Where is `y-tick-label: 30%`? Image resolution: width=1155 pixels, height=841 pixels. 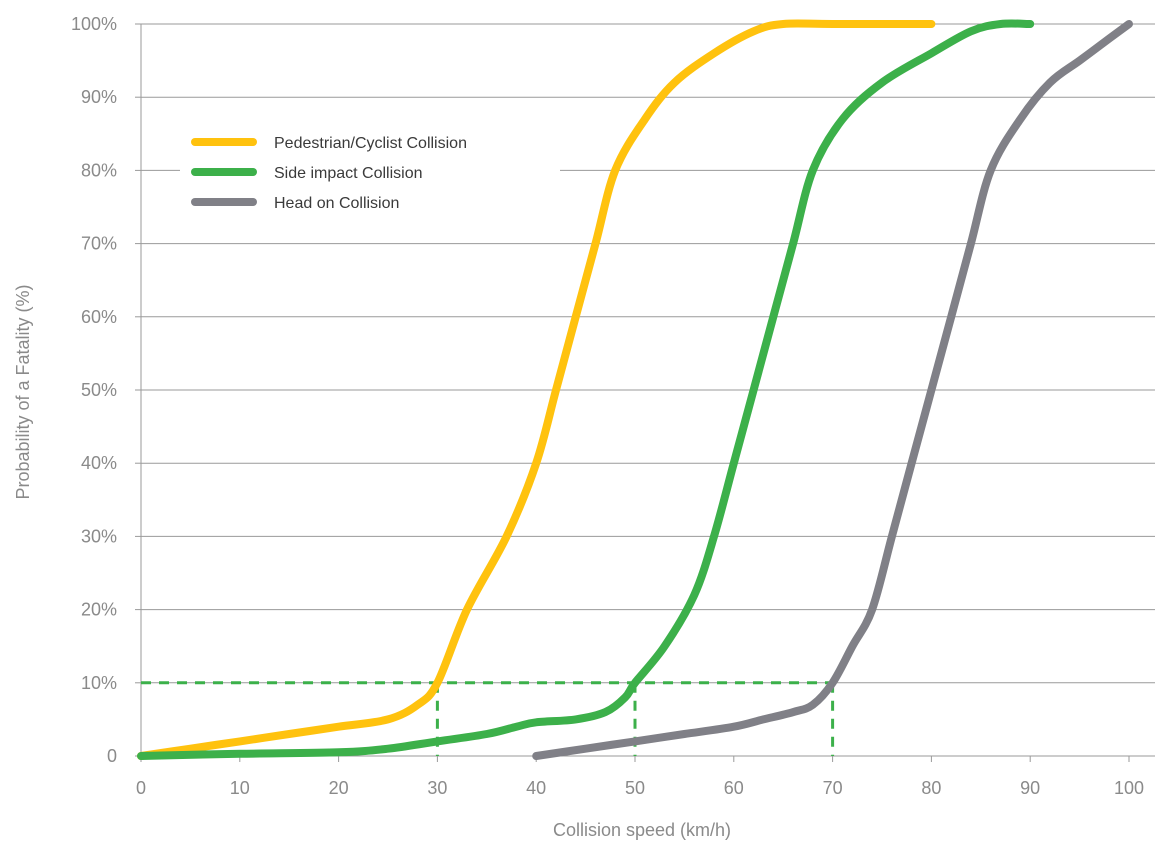 y-tick-label: 30% is located at coordinates (99, 536).